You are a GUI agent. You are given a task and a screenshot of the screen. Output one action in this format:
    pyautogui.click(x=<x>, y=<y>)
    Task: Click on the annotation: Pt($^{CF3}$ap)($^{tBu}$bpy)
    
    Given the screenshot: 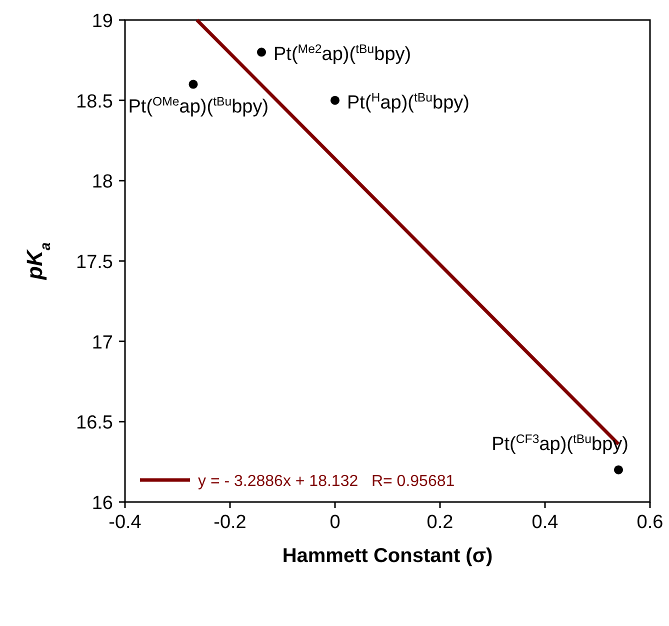 What is the action you would take?
    pyautogui.click(x=560, y=443)
    